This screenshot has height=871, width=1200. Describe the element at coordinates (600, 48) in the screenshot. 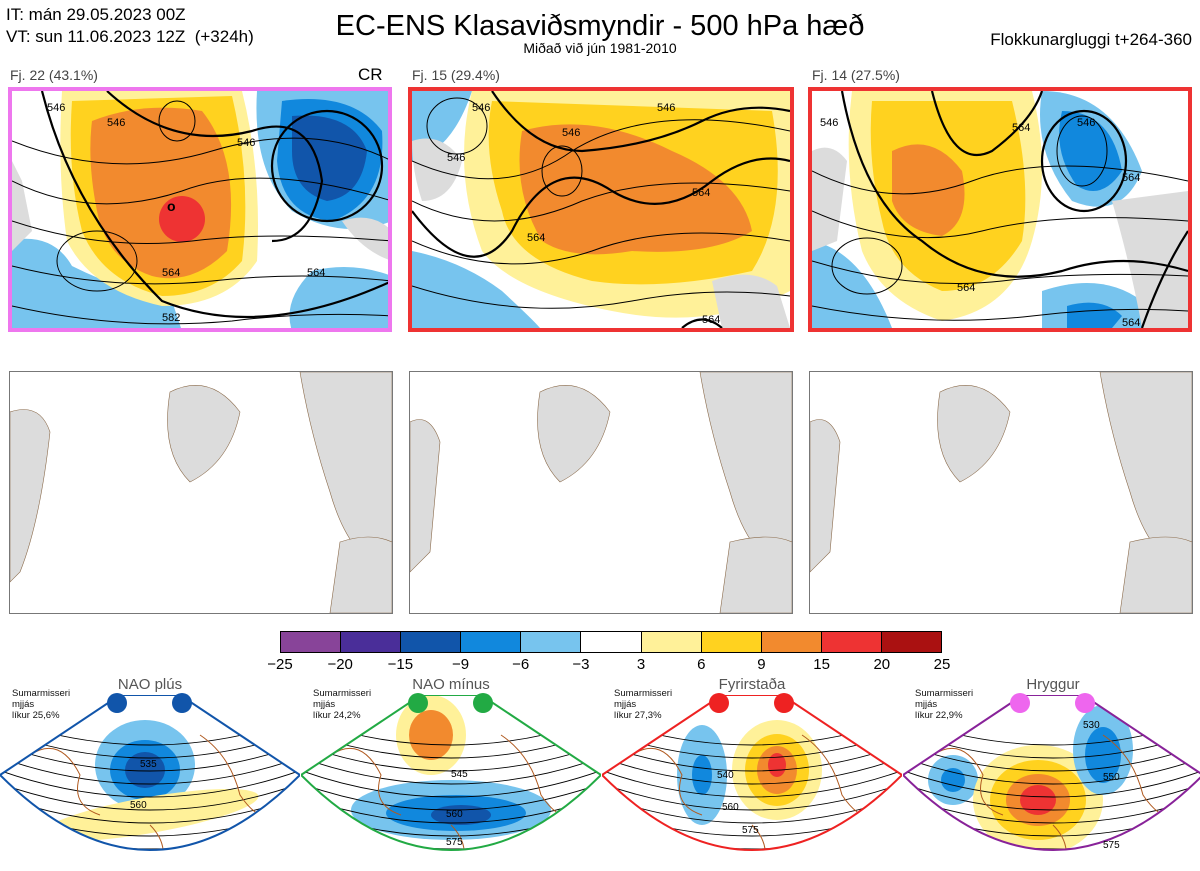

I see `page-subtitle: Miðað við jún 1981-2010` at that location.